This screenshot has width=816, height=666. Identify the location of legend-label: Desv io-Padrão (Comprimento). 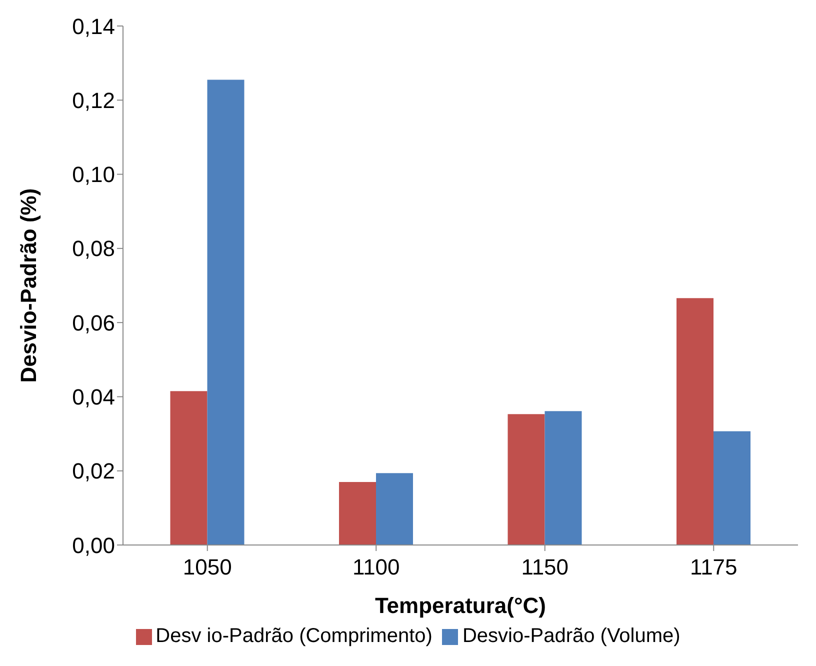
(294, 636).